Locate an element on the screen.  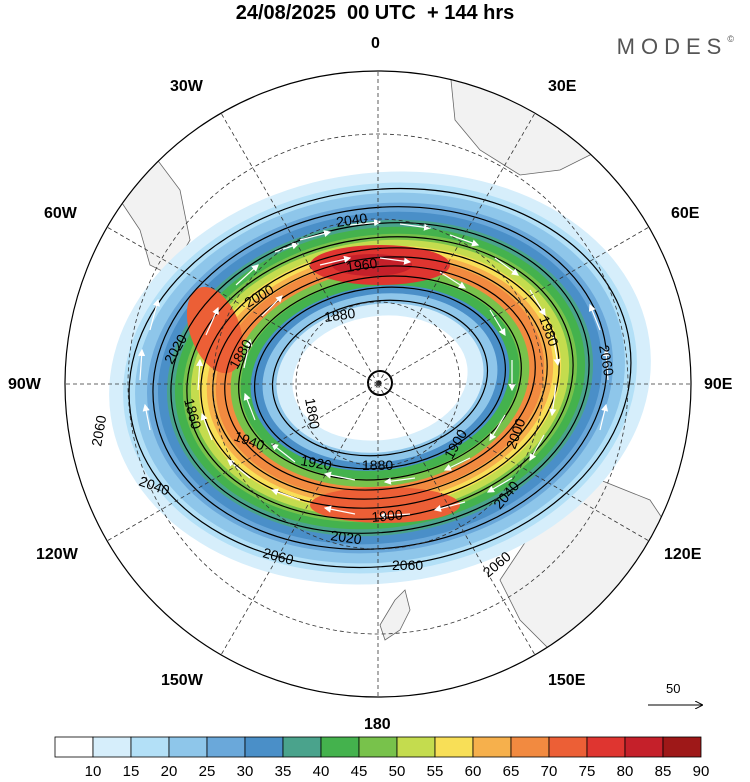
colorbar: 10 15 20 25 30 35 40 45 50 55 60 65 70 75 80 85 90 is located at coordinates (382, 758).